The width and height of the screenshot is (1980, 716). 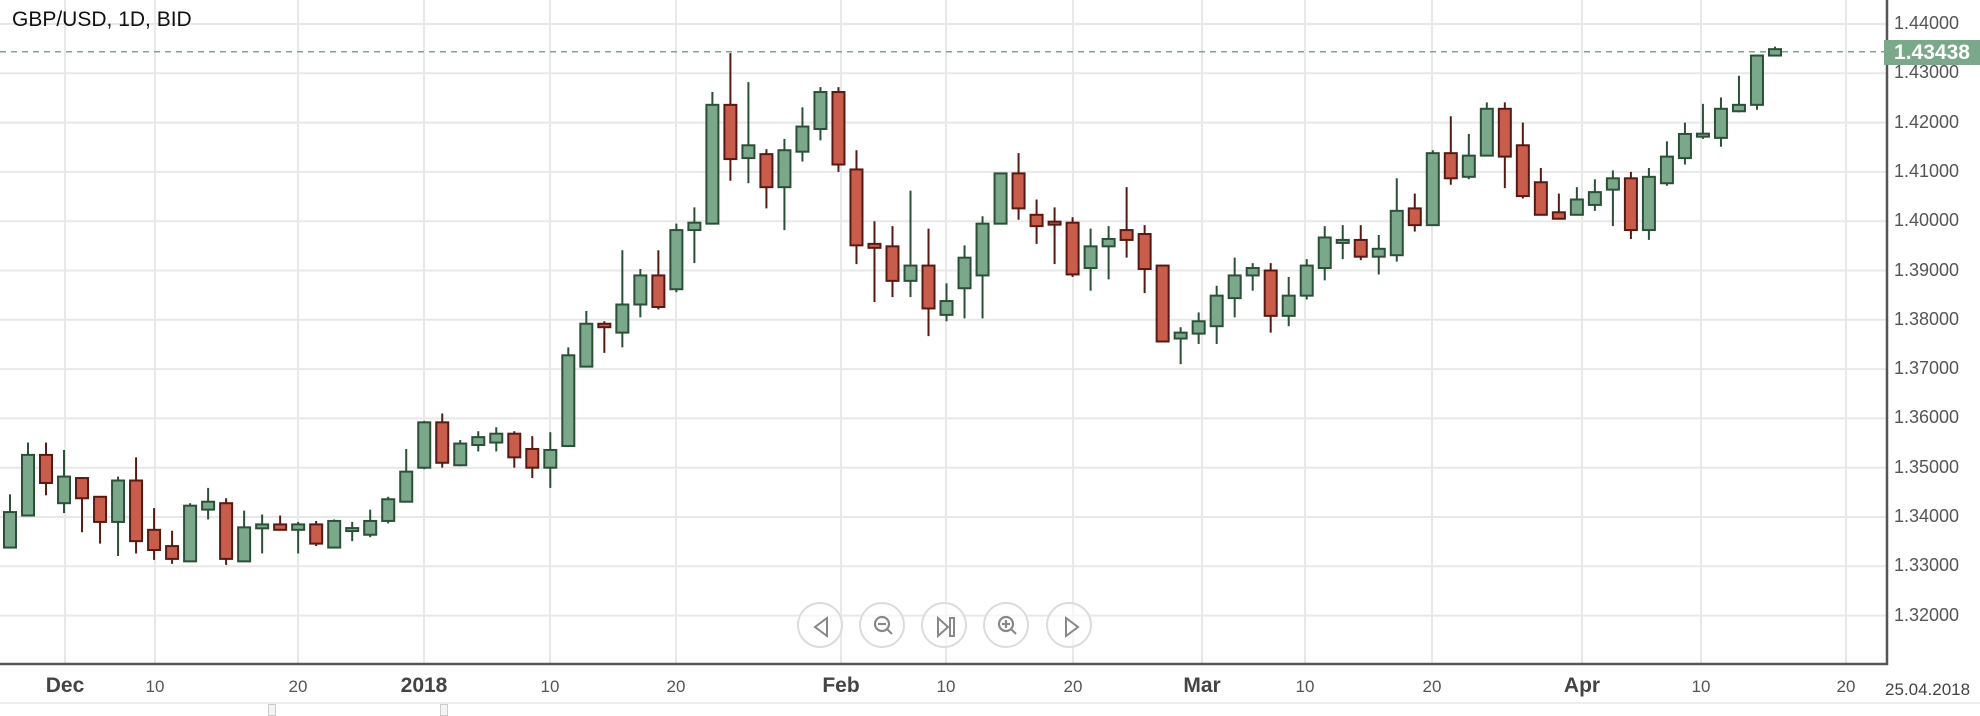 What do you see at coordinates (65, 685) in the screenshot?
I see `x-tick-label: Dec` at bounding box center [65, 685].